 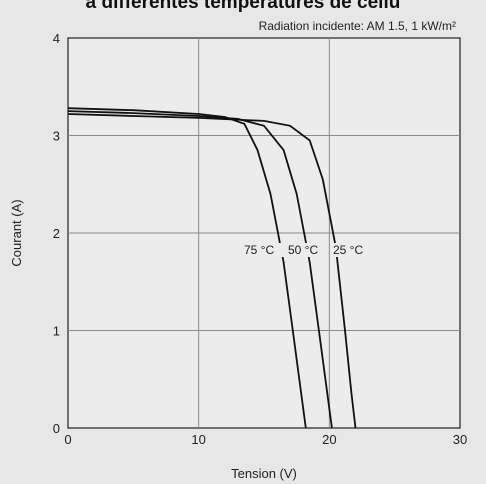 I want to click on y-tick-label: 2, so click(x=56, y=233).